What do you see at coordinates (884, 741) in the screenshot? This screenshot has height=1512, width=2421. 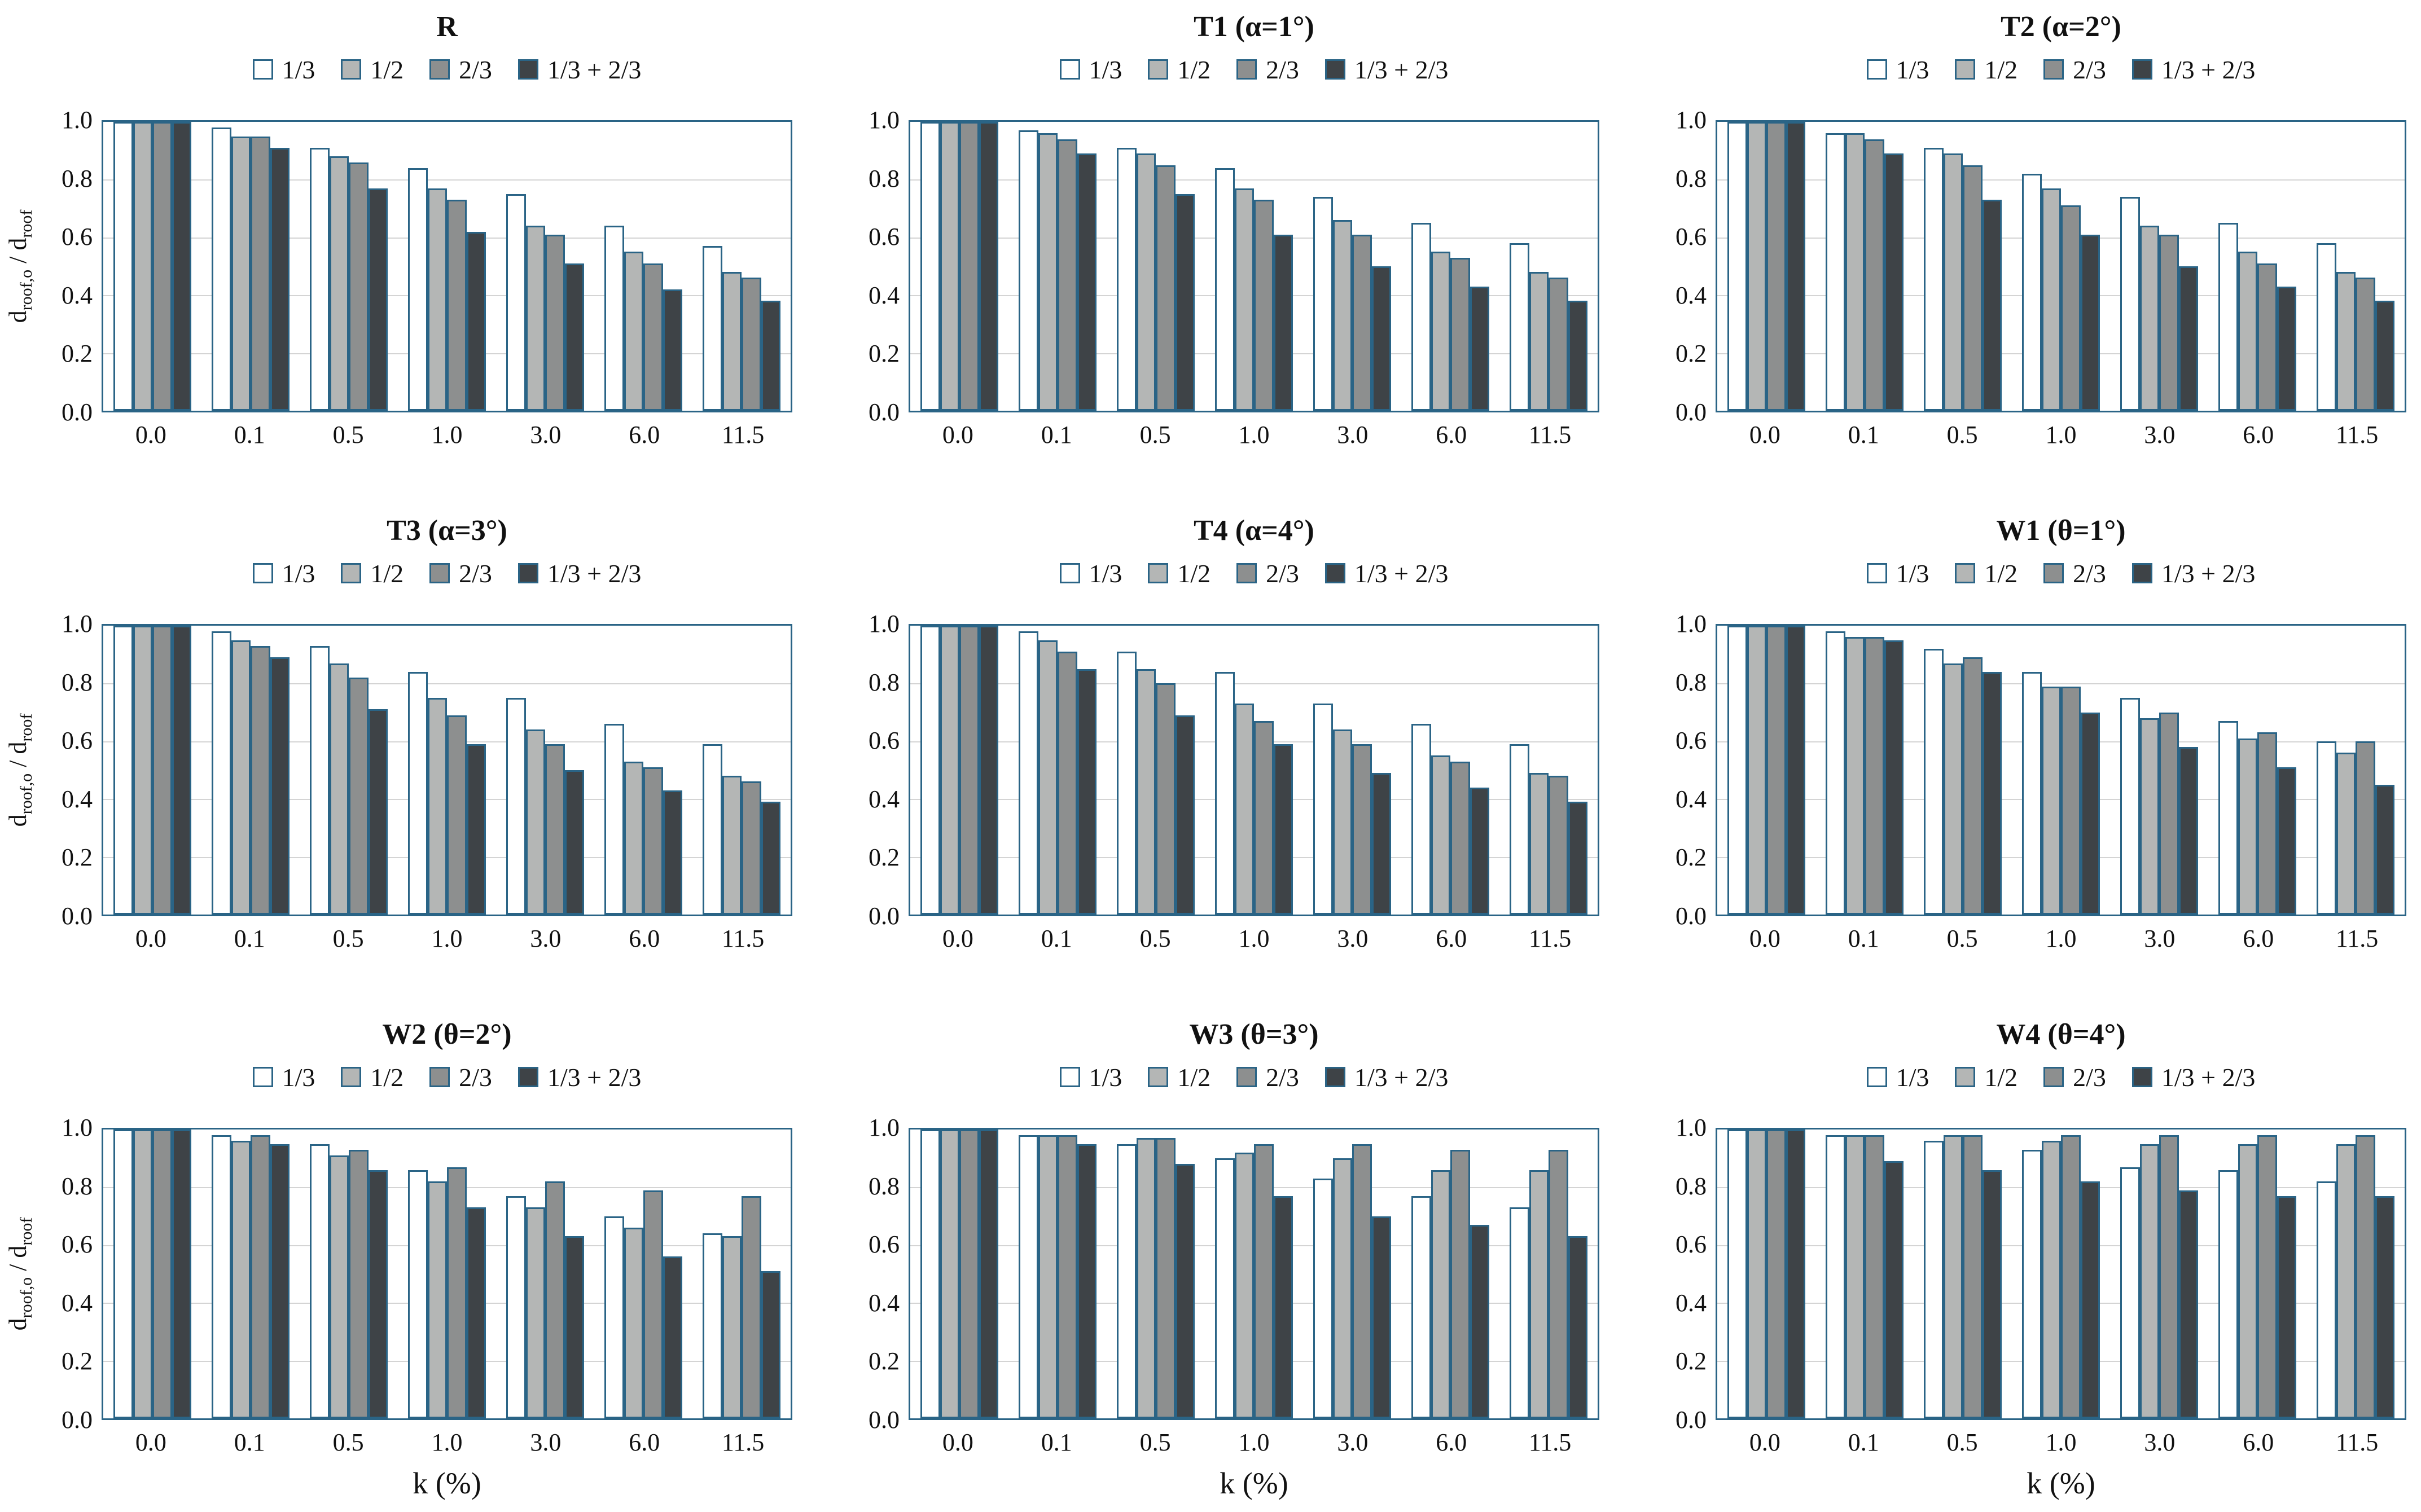 I see `y-tick-label: 0.6` at bounding box center [884, 741].